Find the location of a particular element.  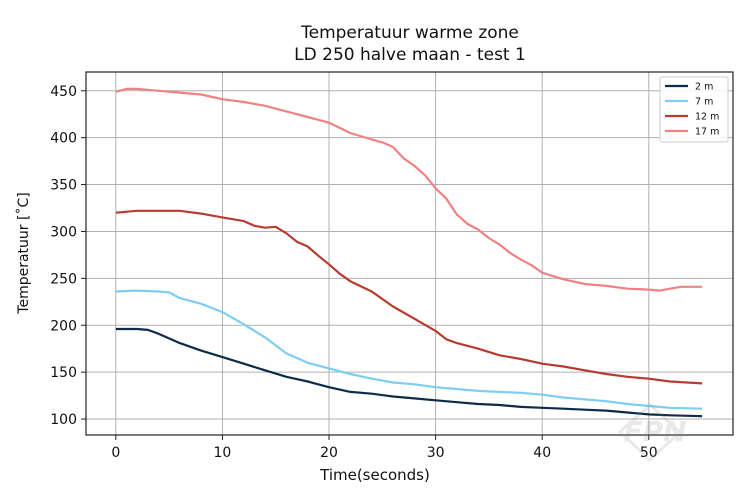

x-tick-label: 30 is located at coordinates (436, 453).